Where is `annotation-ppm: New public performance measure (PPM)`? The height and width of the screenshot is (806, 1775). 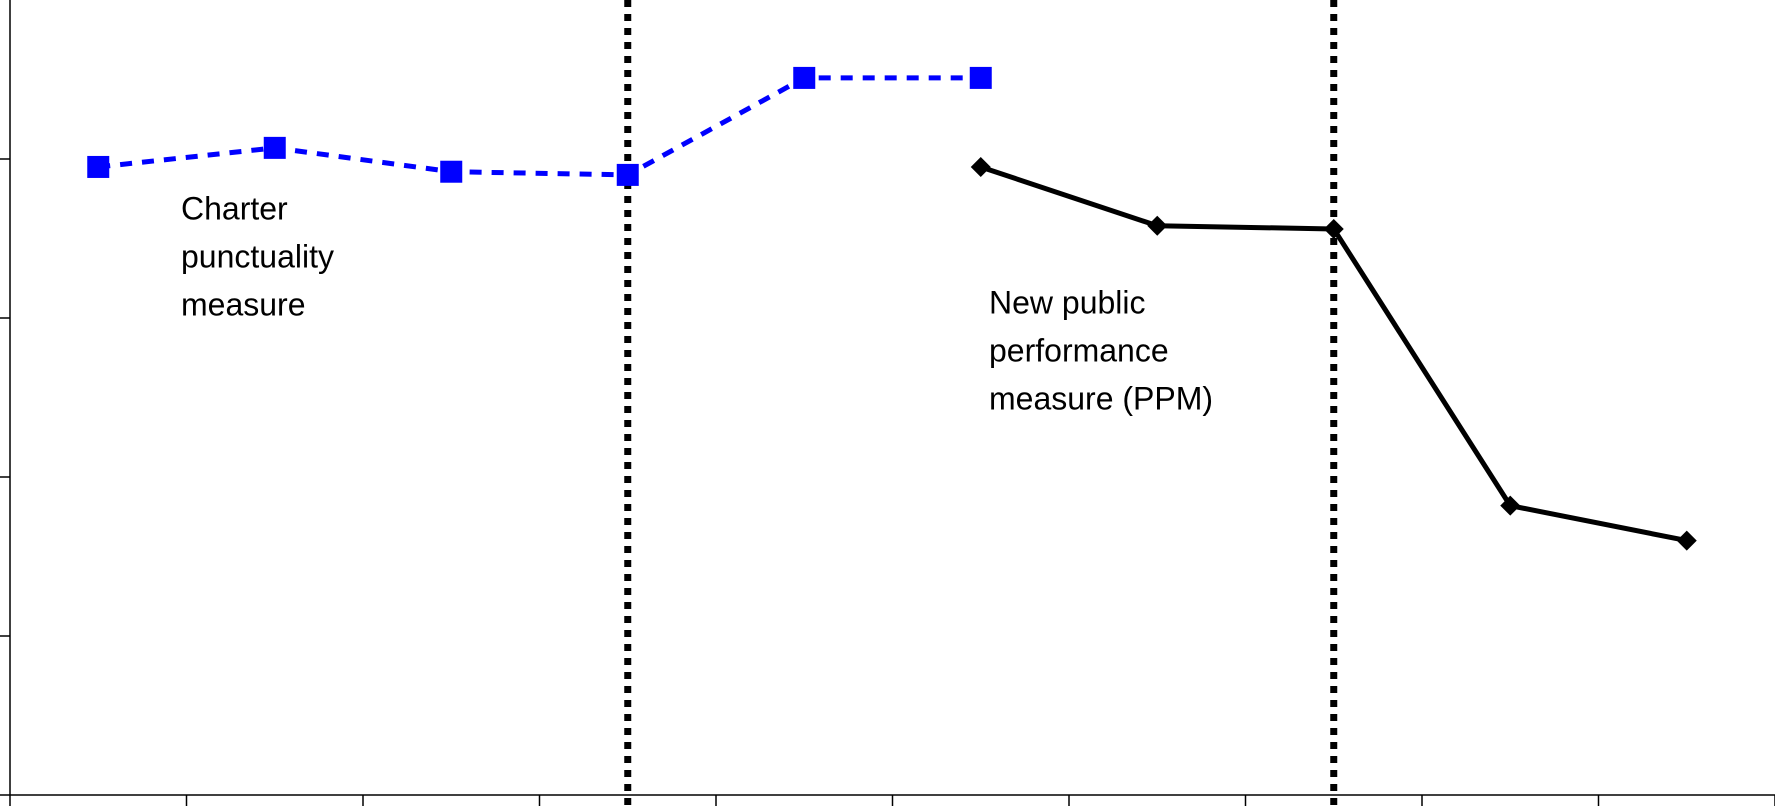 annotation-ppm: New public performance measure (PPM) is located at coordinates (1101, 350).